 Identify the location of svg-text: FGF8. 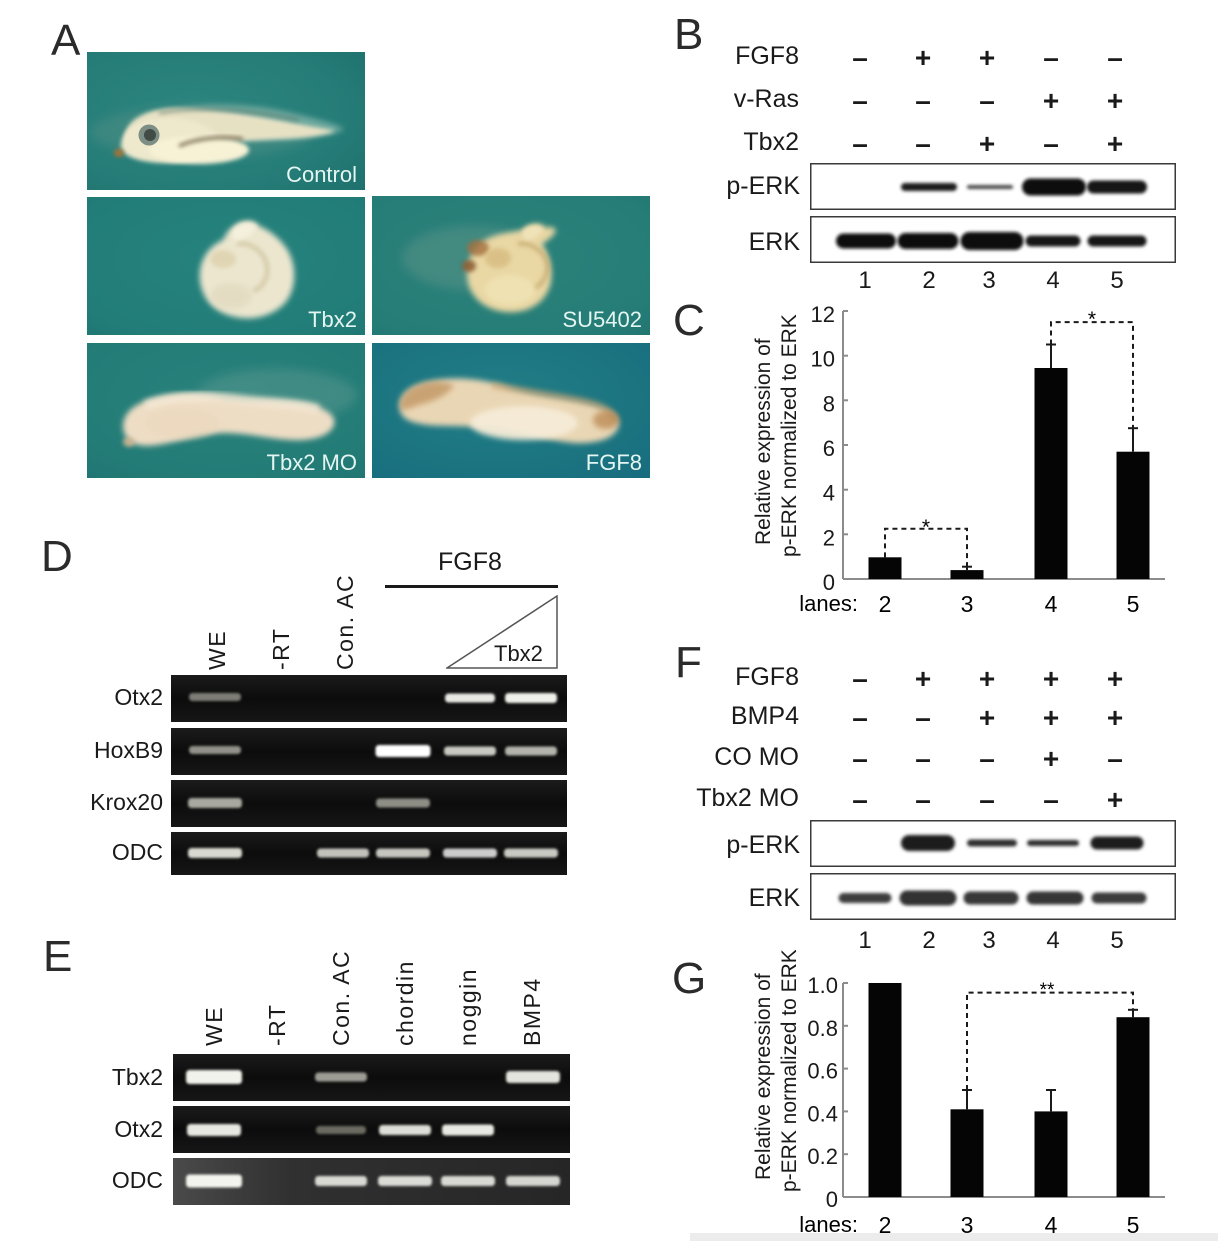
(614, 462).